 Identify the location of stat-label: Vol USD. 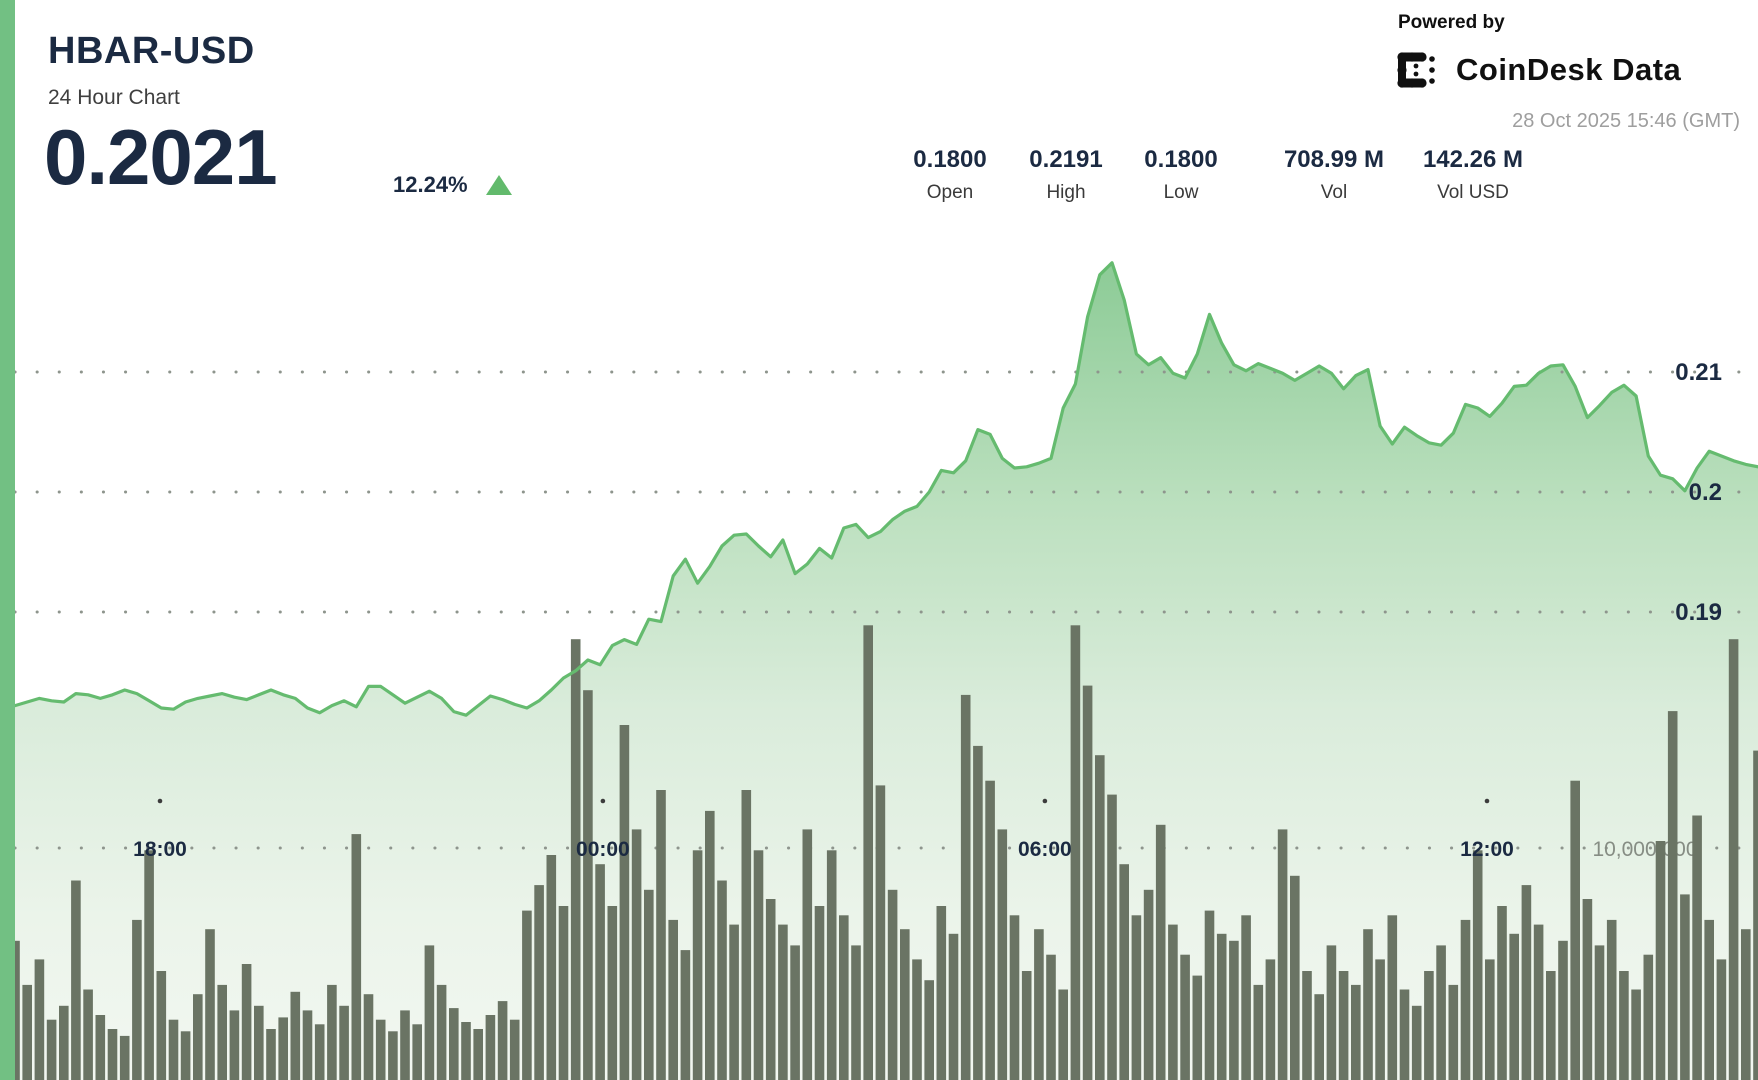
(1473, 192).